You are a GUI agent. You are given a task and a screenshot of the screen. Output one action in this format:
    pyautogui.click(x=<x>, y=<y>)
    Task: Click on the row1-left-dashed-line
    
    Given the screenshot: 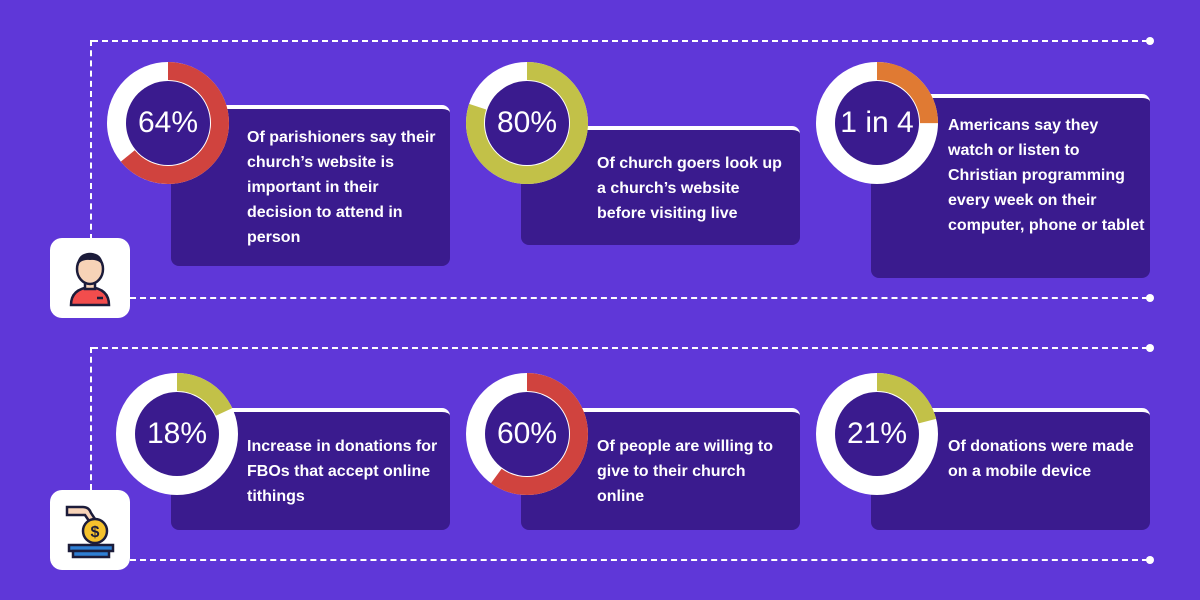 What is the action you would take?
    pyautogui.click(x=91, y=140)
    